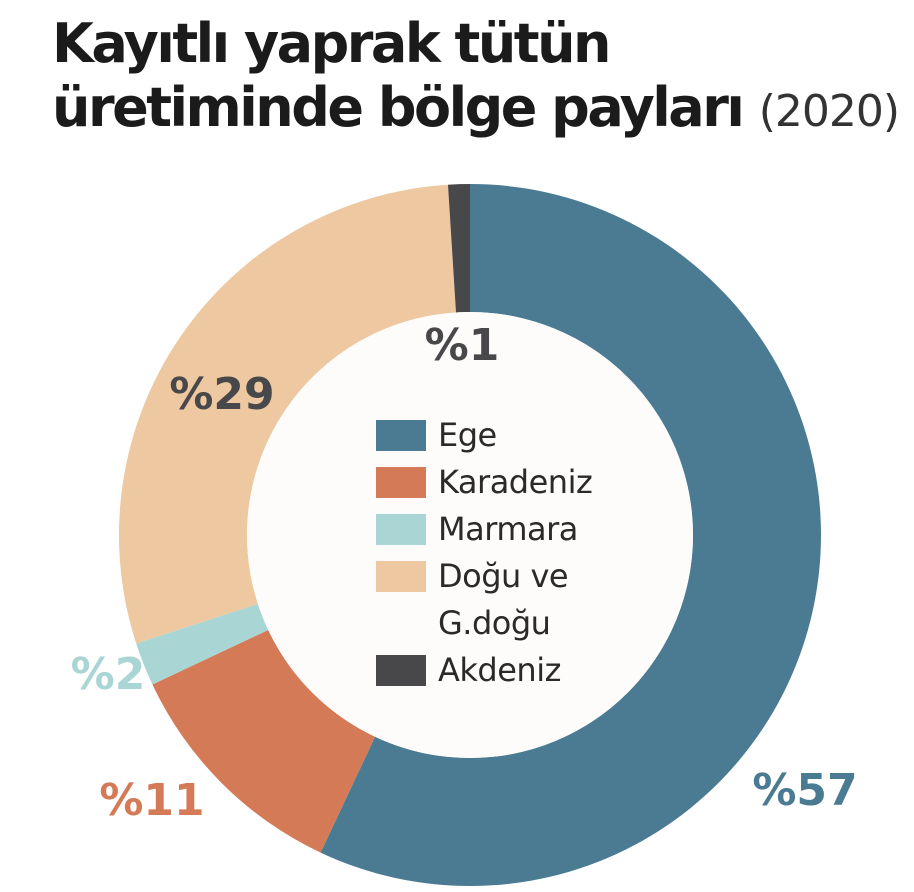 The height and width of the screenshot is (892, 914). Describe the element at coordinates (221, 394) in the screenshot. I see `data-label: %29` at that location.